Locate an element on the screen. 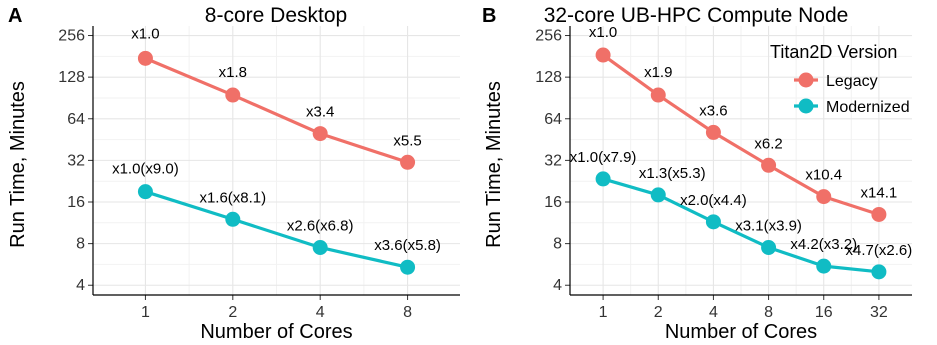 The width and height of the screenshot is (937, 345). chart-title: 8-core Desktop is located at coordinates (276, 15).